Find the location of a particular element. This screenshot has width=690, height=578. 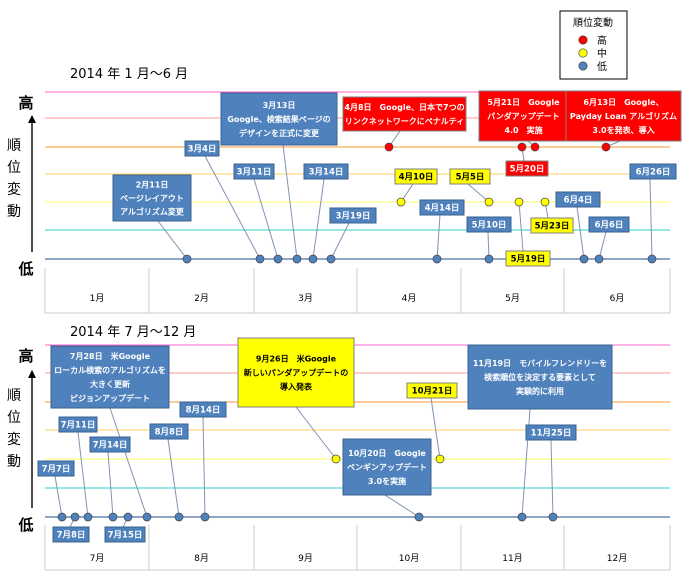

event-callout: 5月23日 is located at coordinates (552, 225).